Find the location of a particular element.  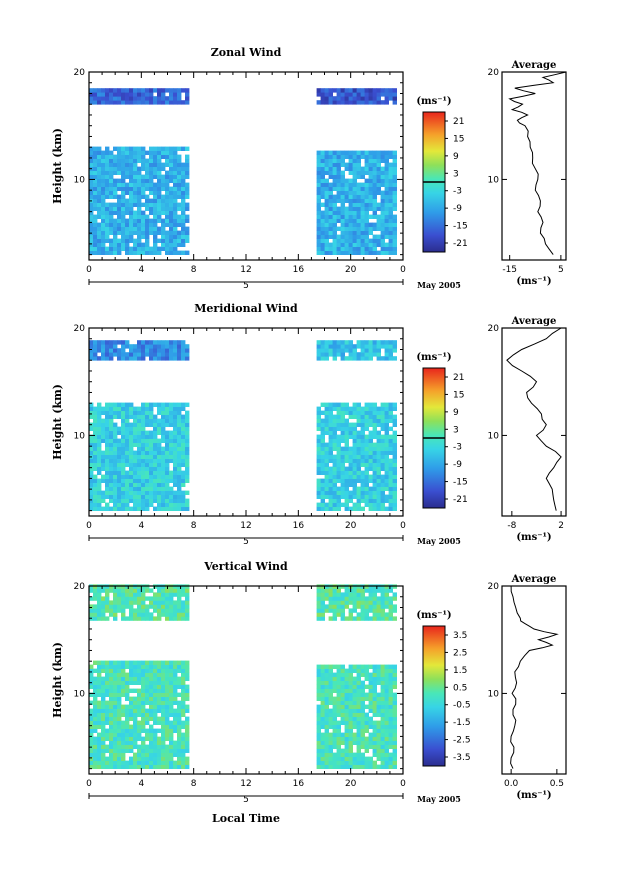

x-tick-label: 0 is located at coordinates (403, 270).